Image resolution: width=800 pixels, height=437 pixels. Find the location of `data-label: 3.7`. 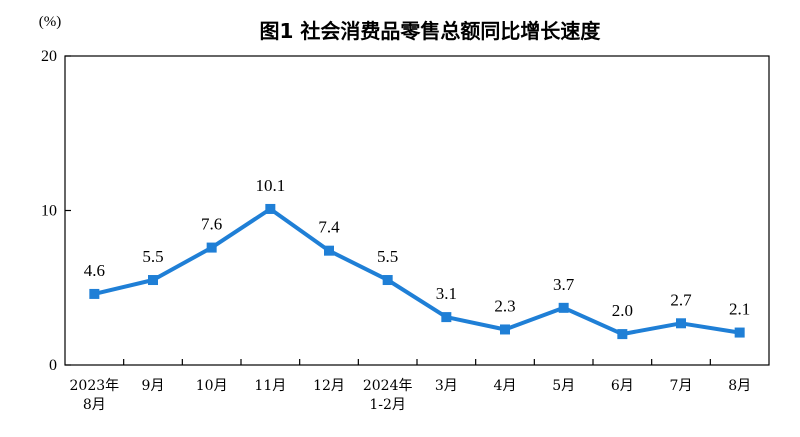

data-label: 3.7 is located at coordinates (564, 284).